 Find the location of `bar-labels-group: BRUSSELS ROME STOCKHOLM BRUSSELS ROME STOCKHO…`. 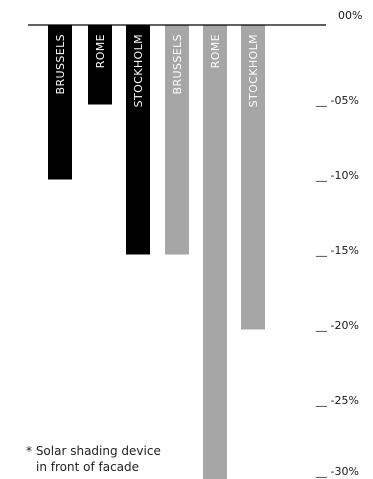

bar-labels-group: BRUSSELS ROME STOCKHOLM BRUSSELS ROME STOCKHO… is located at coordinates (157, 70).